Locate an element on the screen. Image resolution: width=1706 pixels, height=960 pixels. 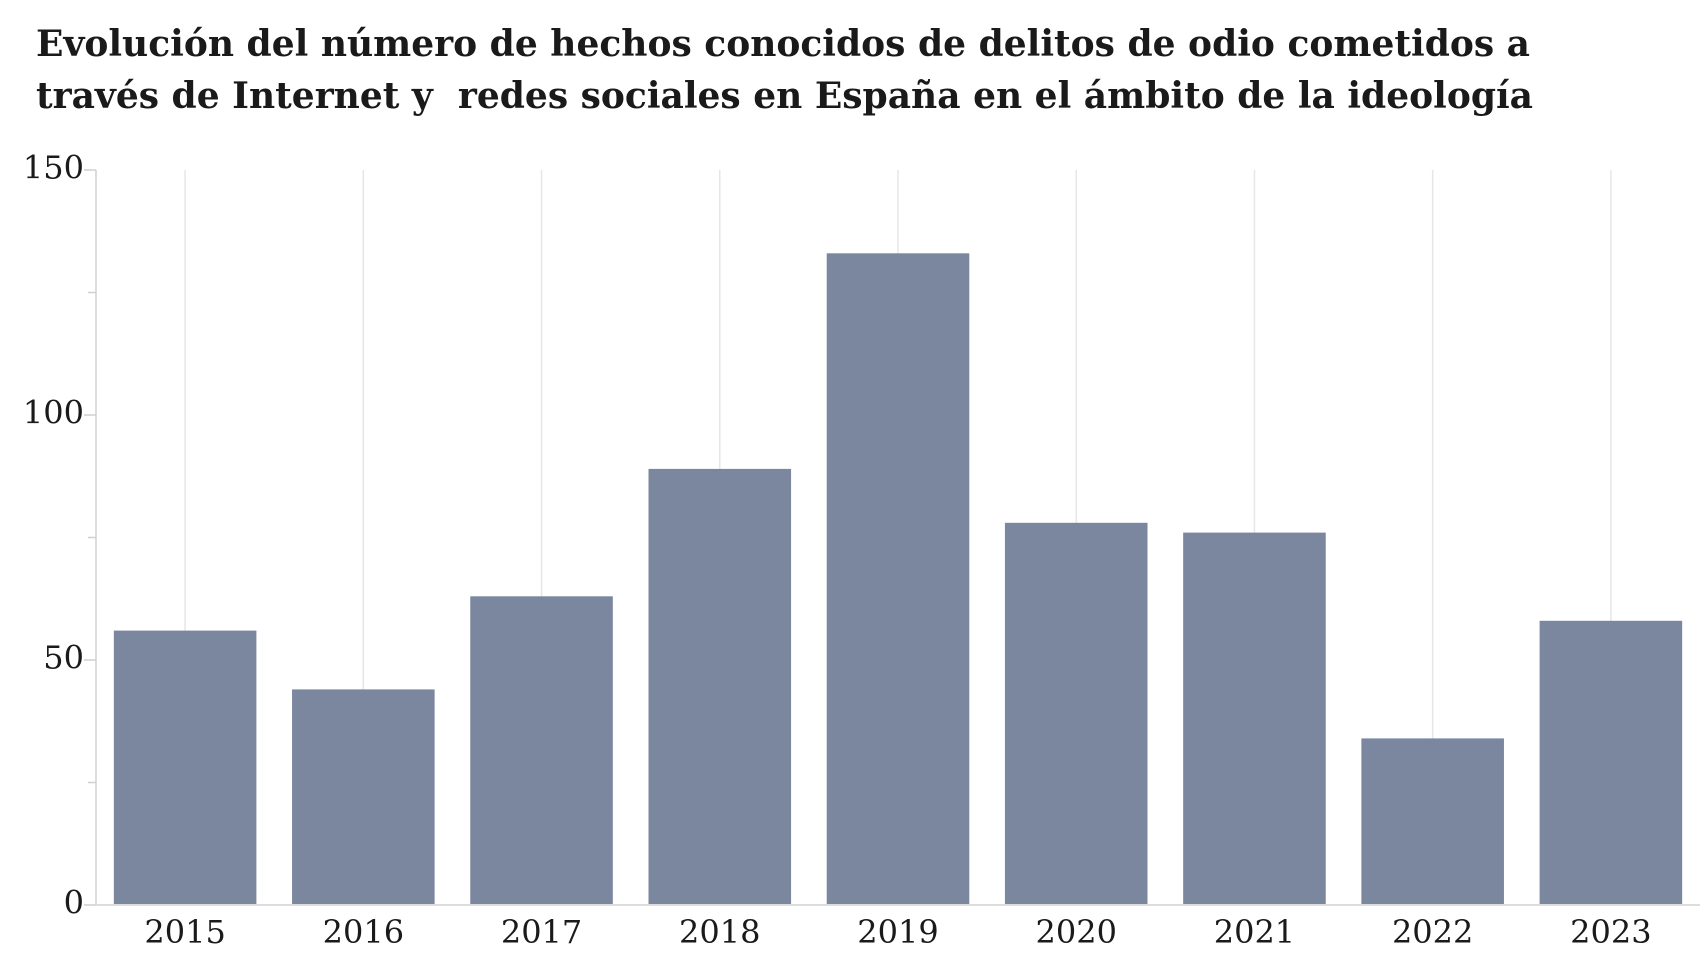
bar-2020 is located at coordinates (1076, 713).